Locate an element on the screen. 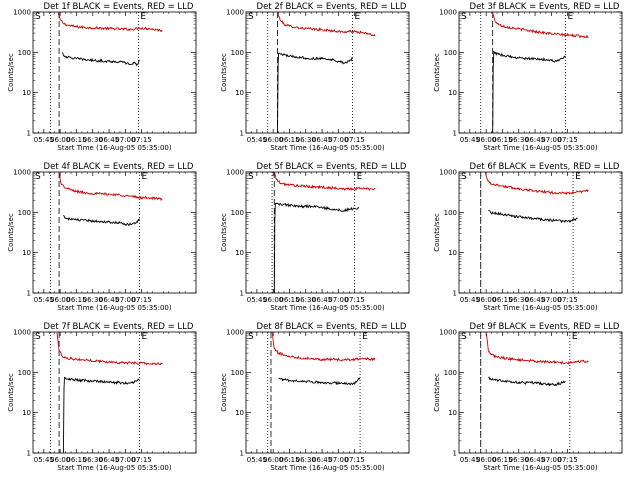 This screenshot has width=640, height=480. chart-title: Det 8f BLACK = Events, RED = LLD is located at coordinates (332, 327).